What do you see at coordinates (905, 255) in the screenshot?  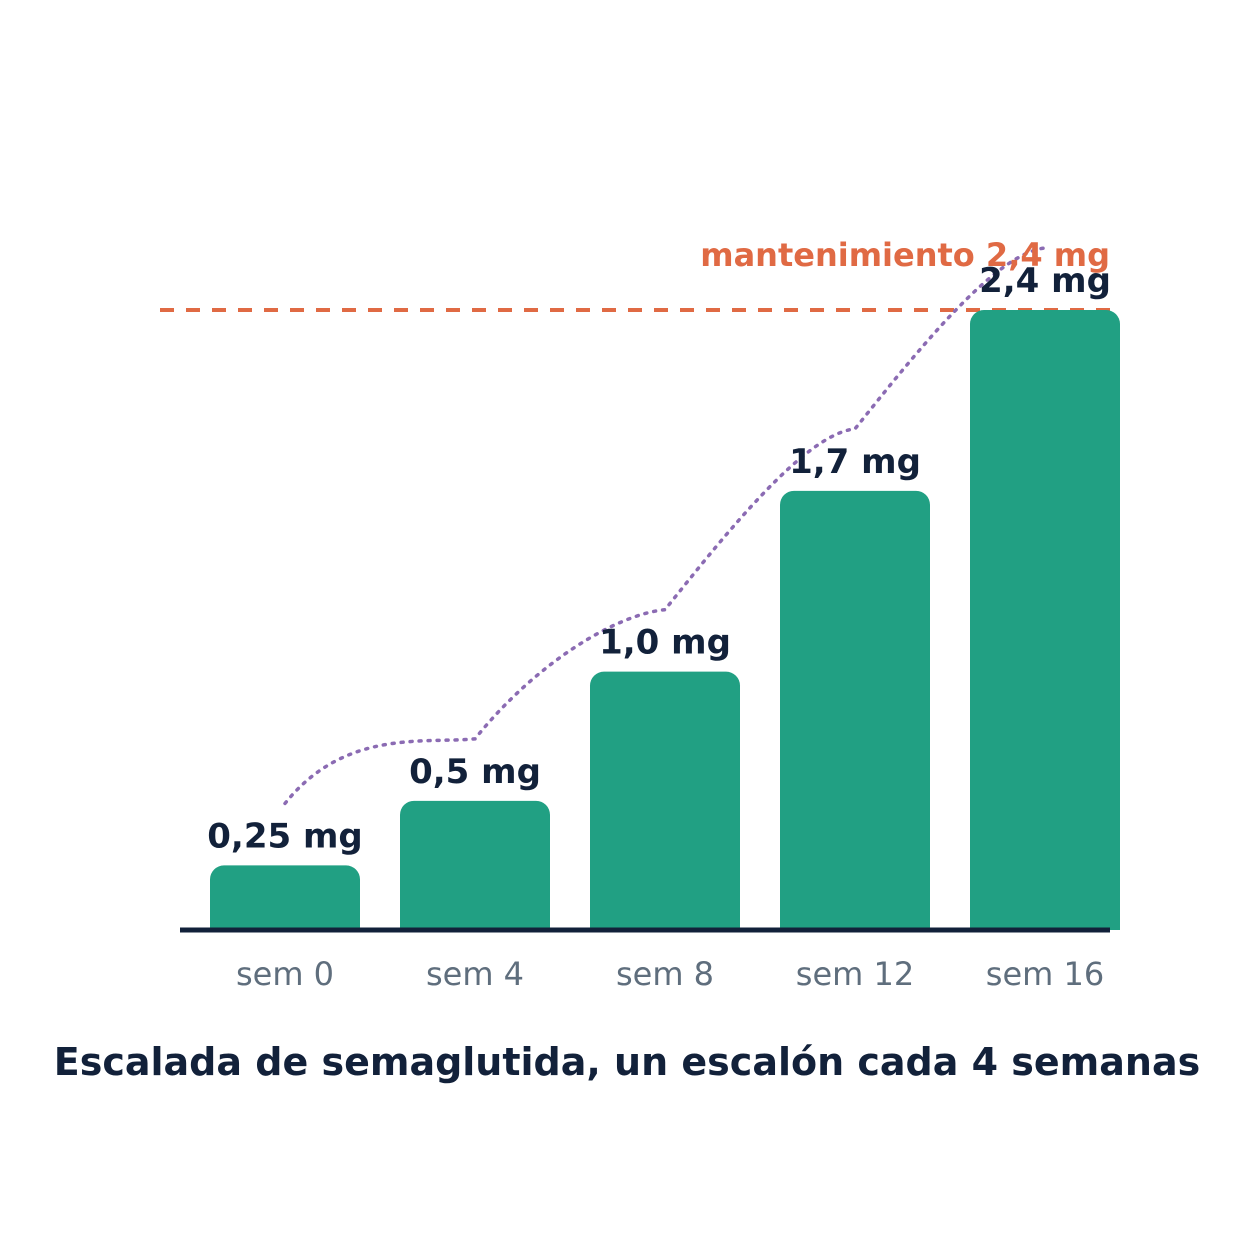 I see `reference-line-label: mantenimiento 2,4 mg` at bounding box center [905, 255].